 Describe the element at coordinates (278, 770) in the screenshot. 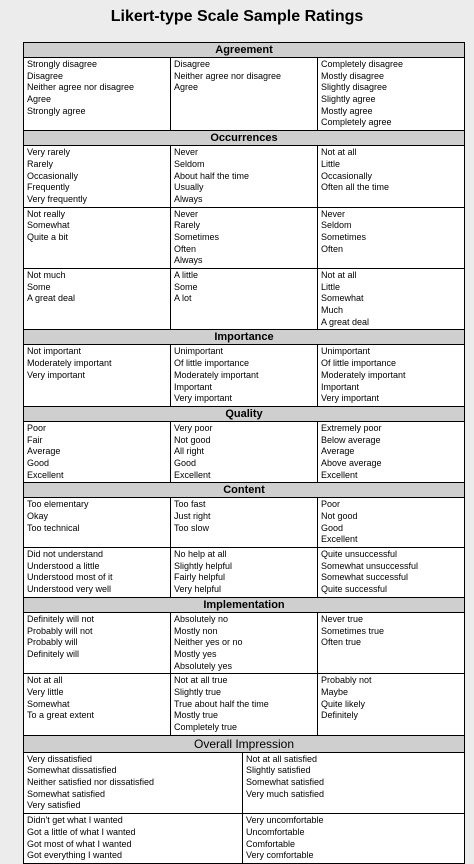

I see `scale-item: Slightly satisfied` at that location.